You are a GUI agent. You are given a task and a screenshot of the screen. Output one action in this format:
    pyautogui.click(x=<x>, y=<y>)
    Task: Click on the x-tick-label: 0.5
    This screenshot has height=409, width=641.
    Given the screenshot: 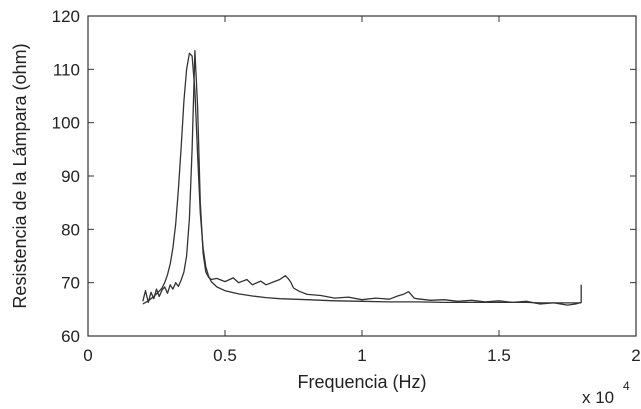 What is the action you would take?
    pyautogui.click(x=225, y=355)
    